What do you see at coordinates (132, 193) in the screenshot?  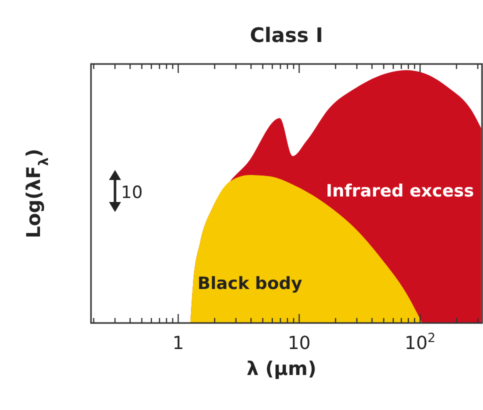 I see `annotation: 10` at bounding box center [132, 193].